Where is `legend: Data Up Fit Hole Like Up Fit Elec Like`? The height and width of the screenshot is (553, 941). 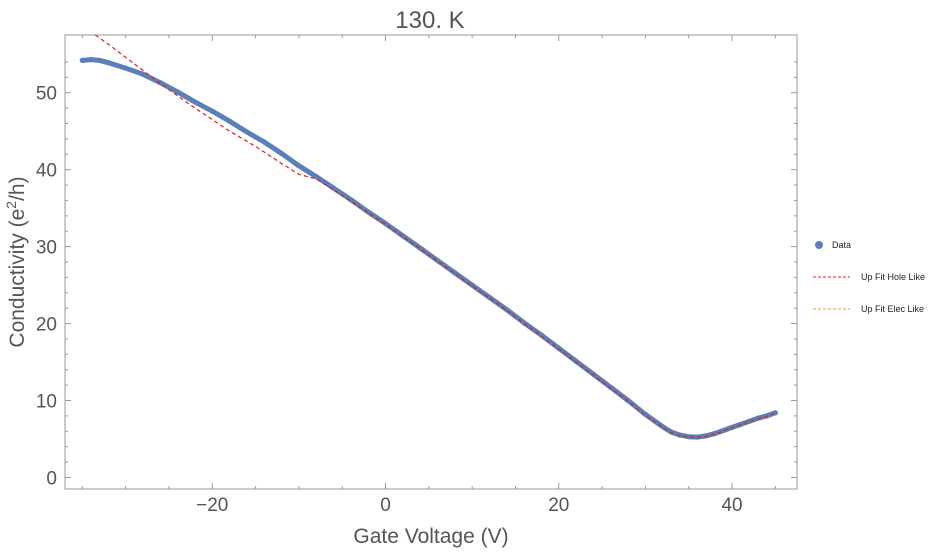 legend: Data Up Fit Hole Like Up Fit Elec Like is located at coordinates (869, 277).